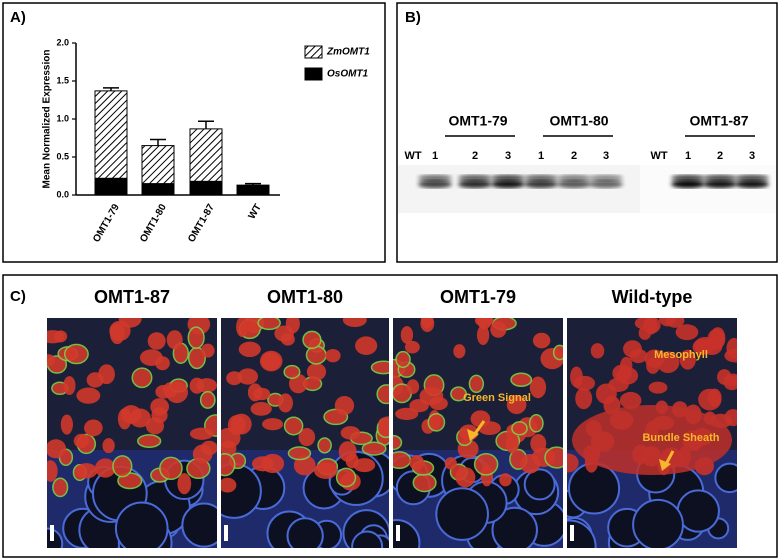 The height and width of the screenshot is (560, 780). Describe the element at coordinates (201, 223) in the screenshot. I see `x-tick-label: OMT1-87` at that location.